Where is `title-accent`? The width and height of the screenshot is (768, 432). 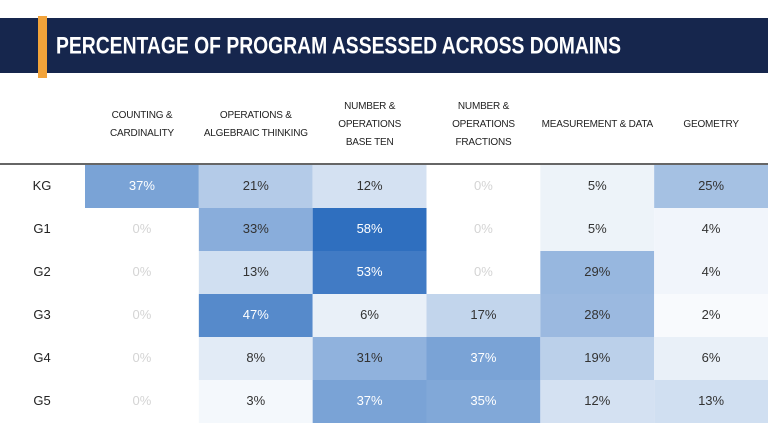 title-accent is located at coordinates (42, 47).